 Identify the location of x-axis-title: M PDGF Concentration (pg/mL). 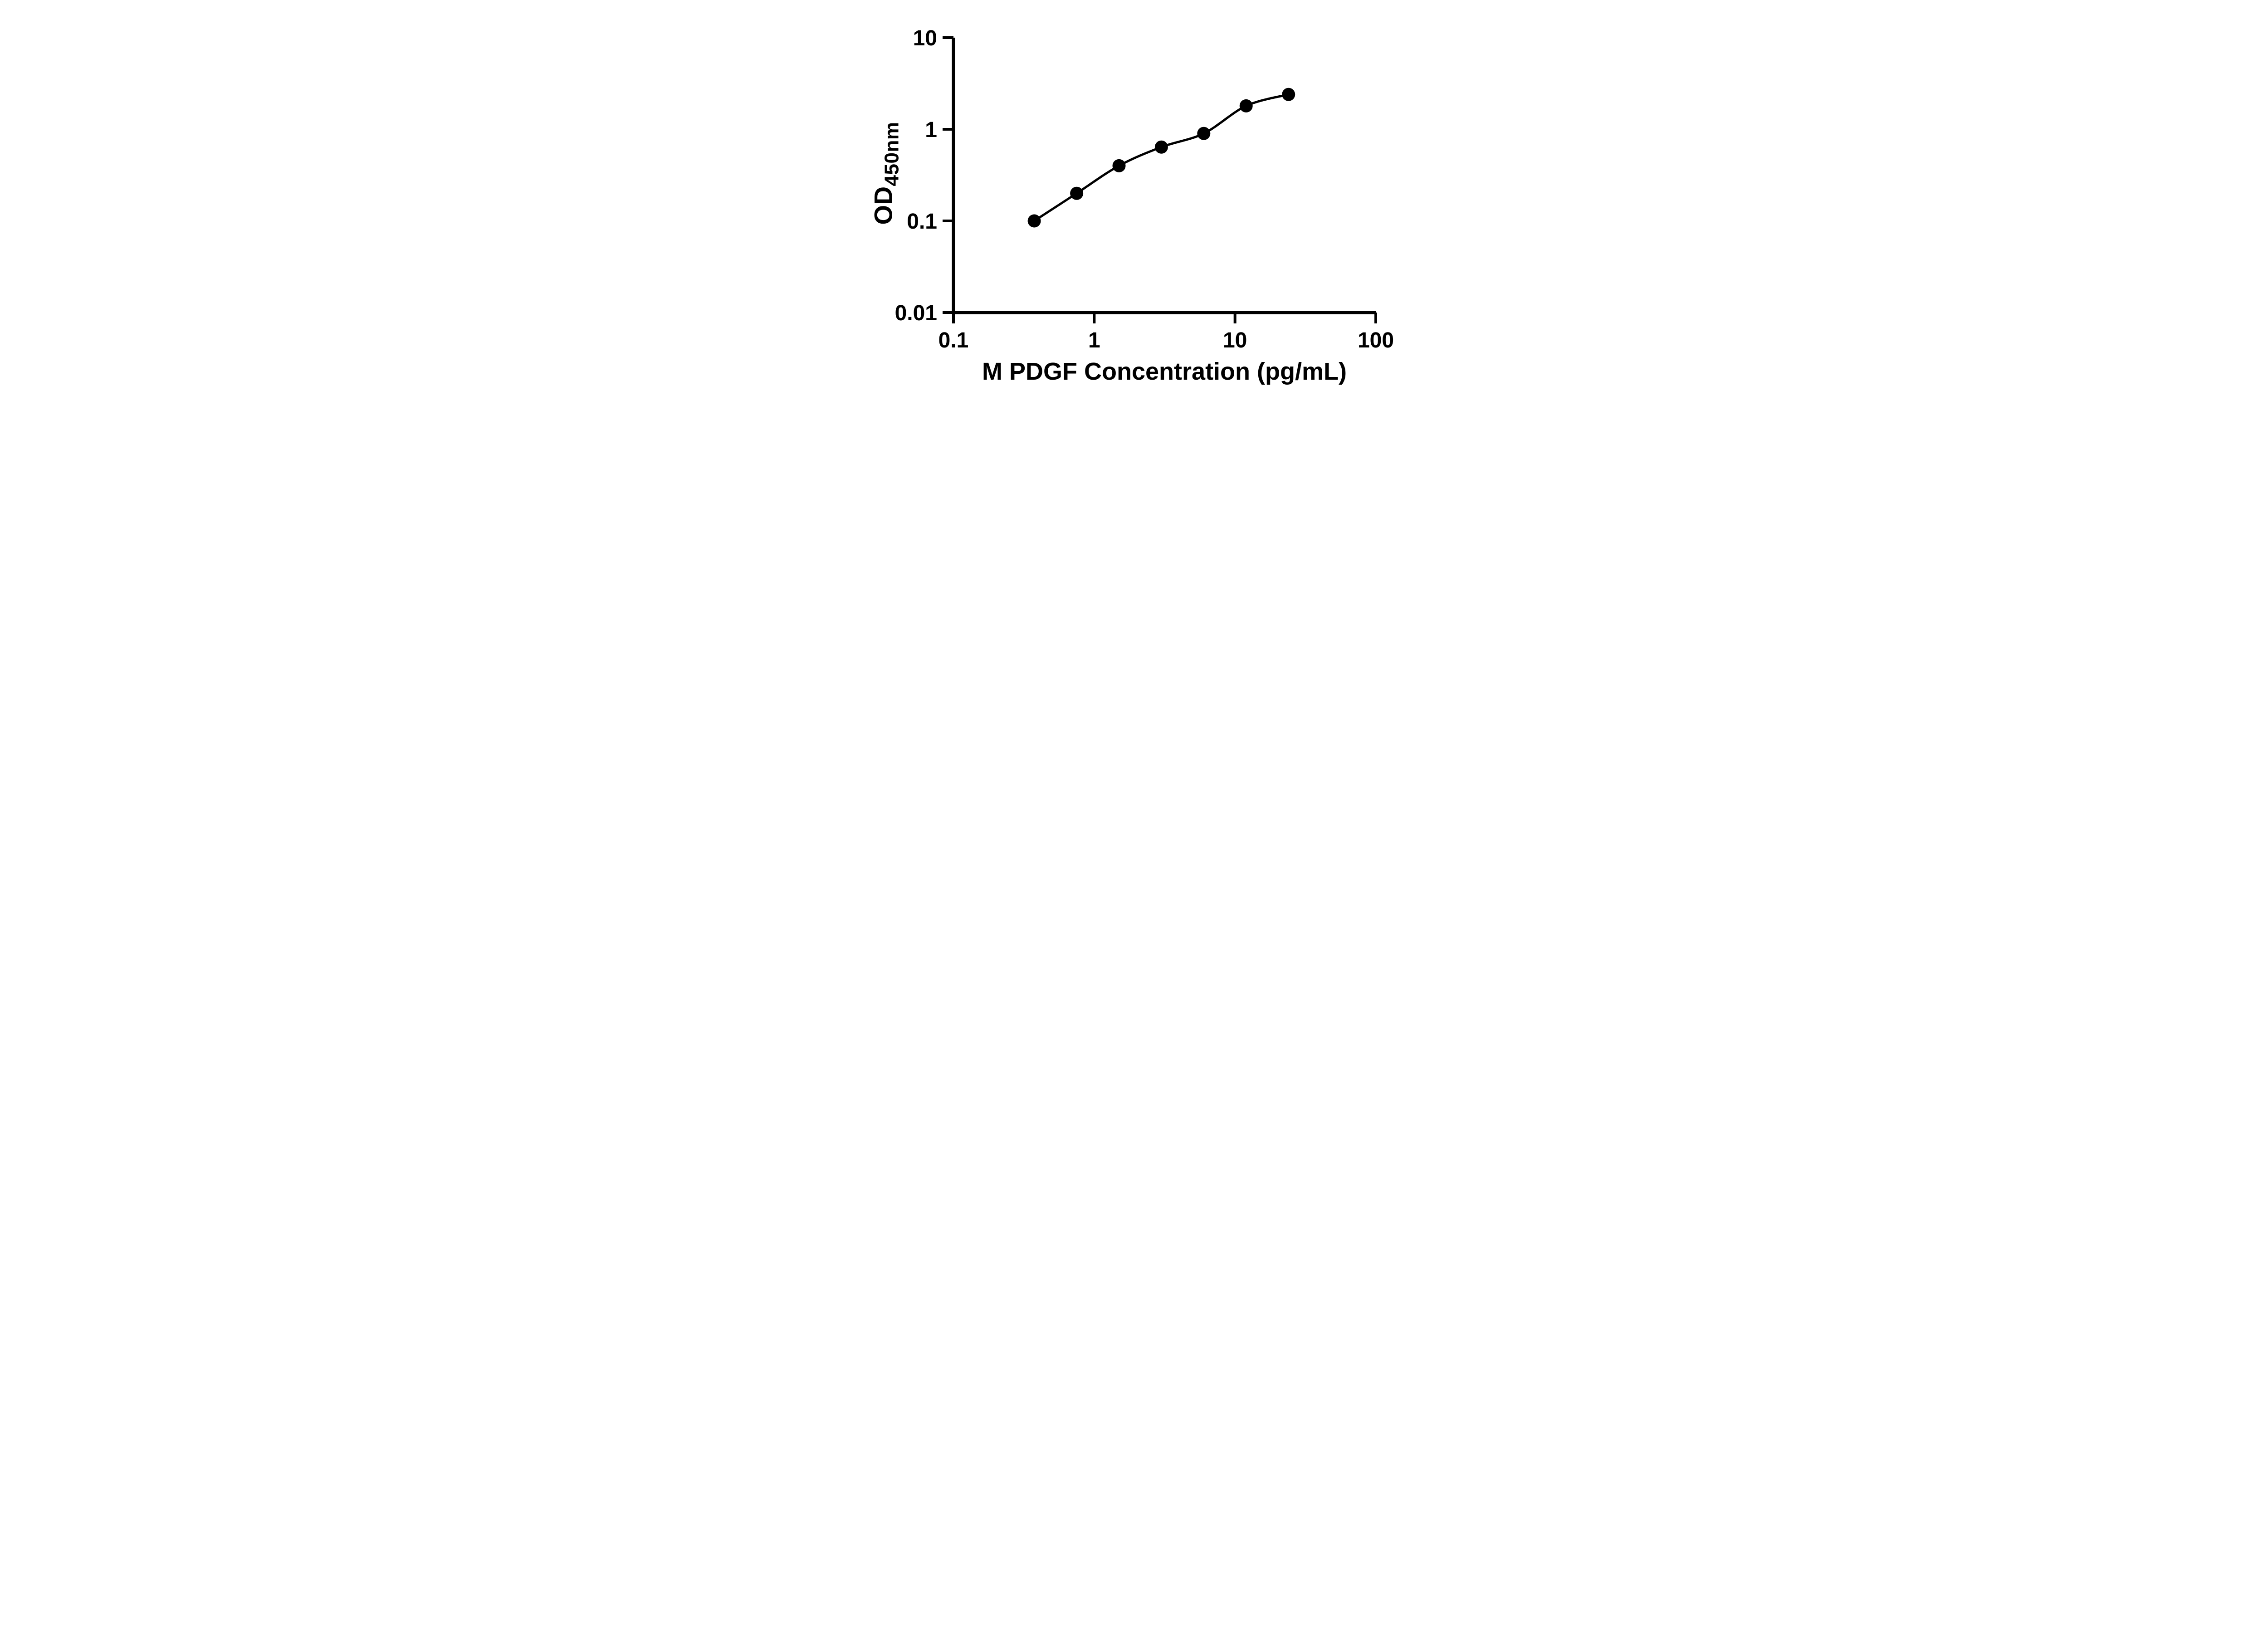
(1165, 371).